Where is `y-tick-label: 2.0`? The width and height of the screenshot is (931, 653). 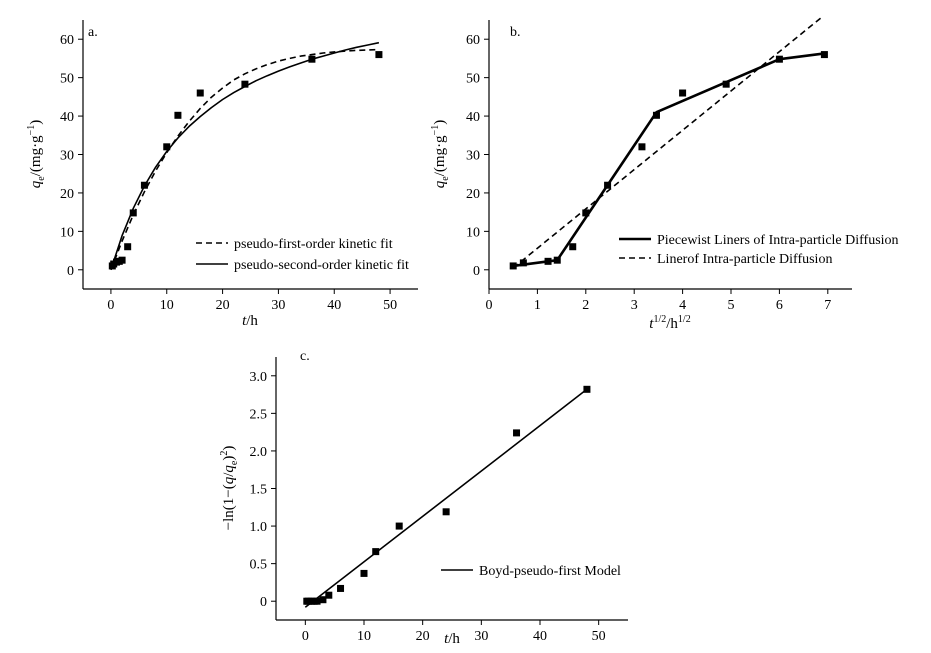 y-tick-label: 2.0 is located at coordinates (259, 452).